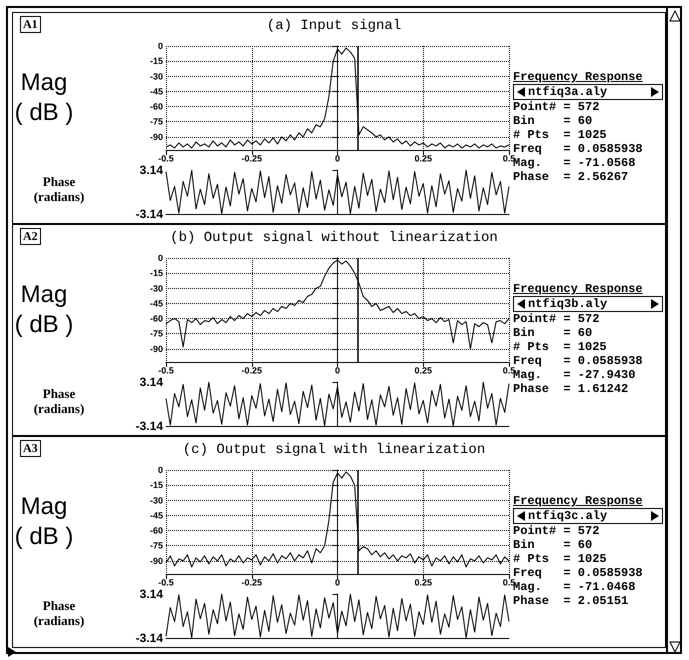 The image size is (689, 660). What do you see at coordinates (30, 24) in the screenshot?
I see `text: A1` at bounding box center [30, 24].